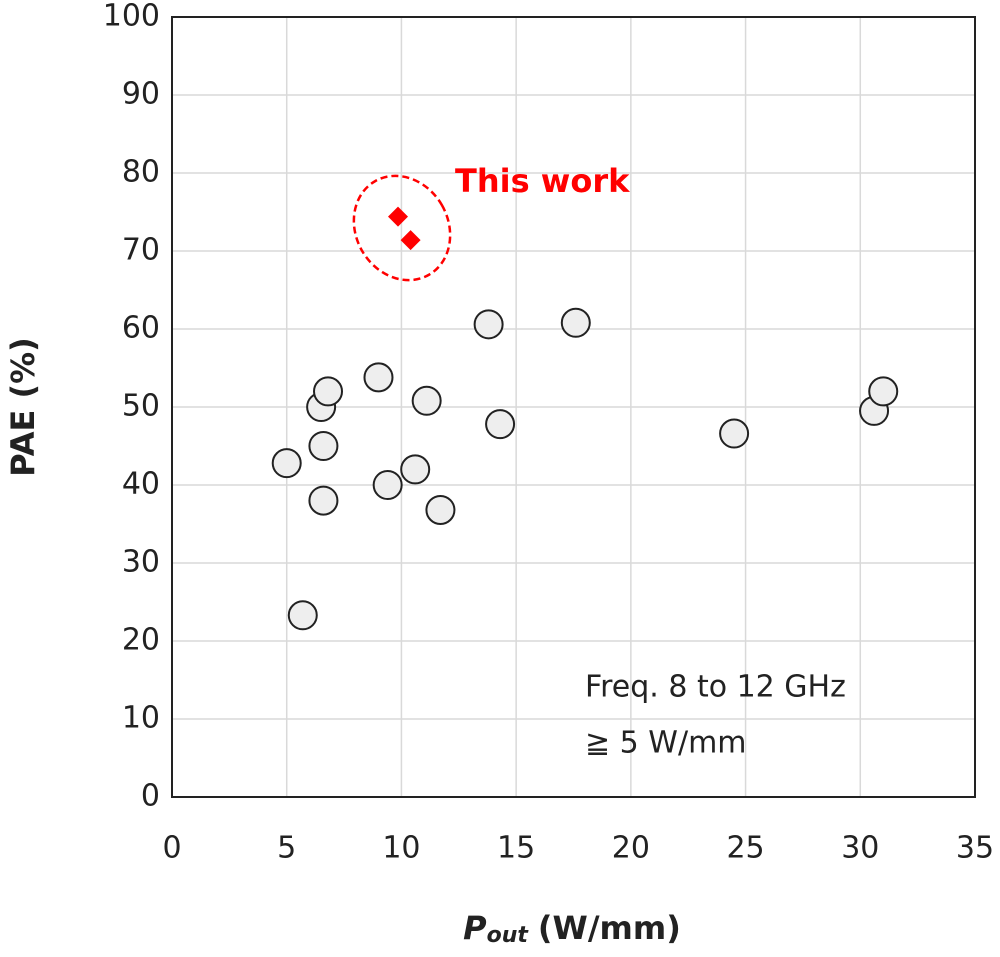  What do you see at coordinates (141, 172) in the screenshot?
I see `y-tick-label: 80` at bounding box center [141, 172].